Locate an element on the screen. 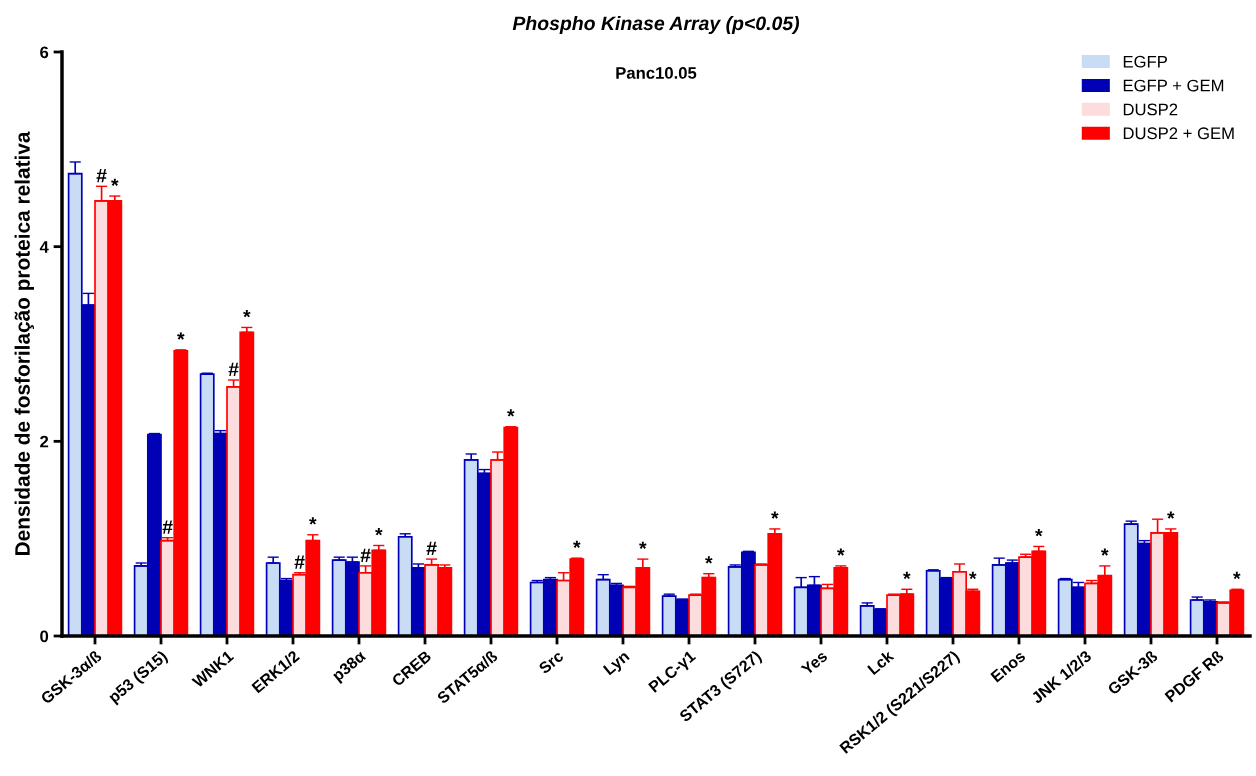 The image size is (1256, 776). y-tick-label: 6 is located at coordinates (44, 52).